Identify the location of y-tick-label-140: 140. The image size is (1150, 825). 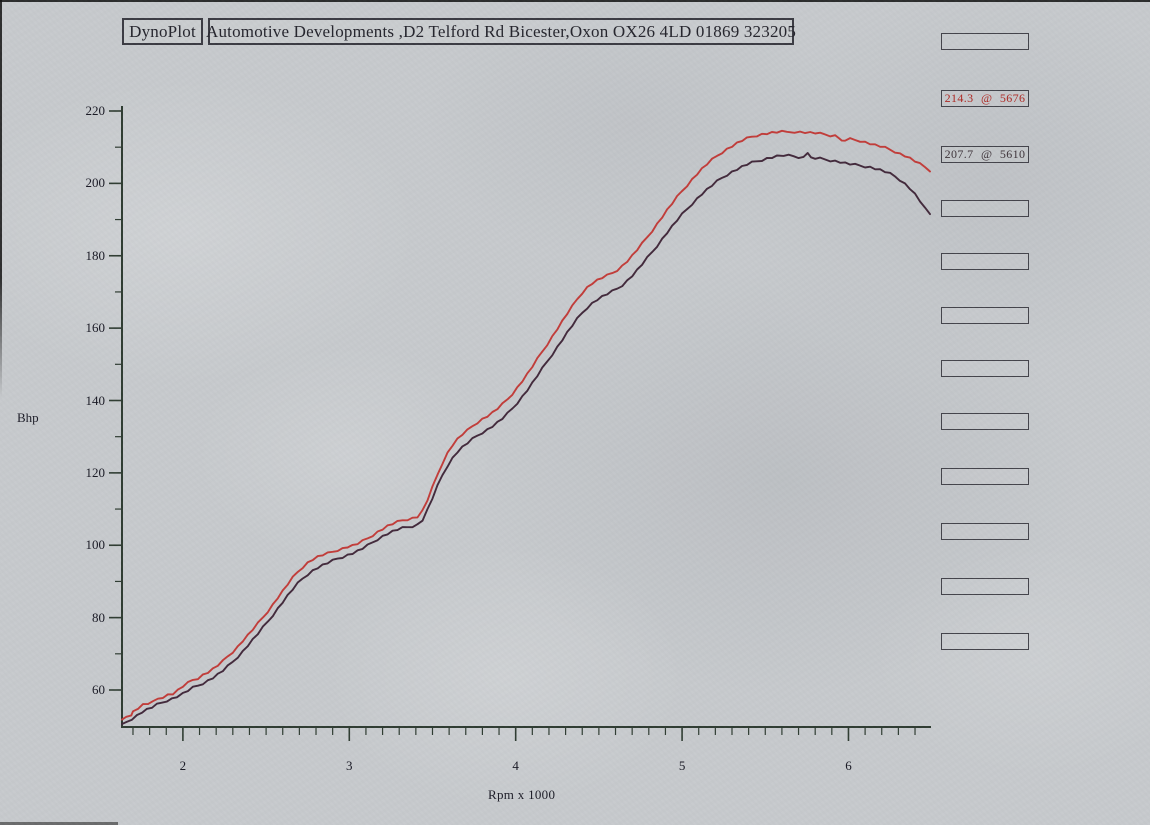
(95, 400).